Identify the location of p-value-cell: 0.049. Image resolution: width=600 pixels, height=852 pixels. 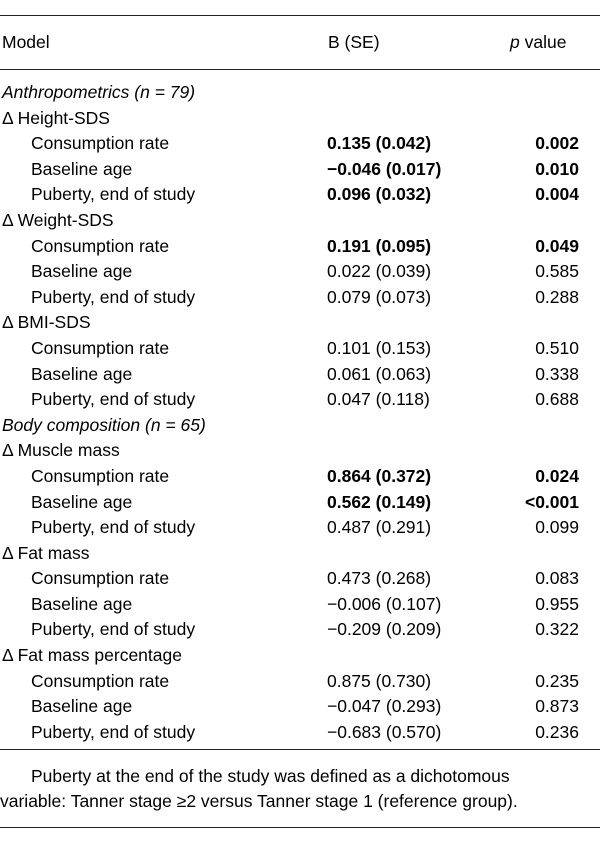
(557, 245).